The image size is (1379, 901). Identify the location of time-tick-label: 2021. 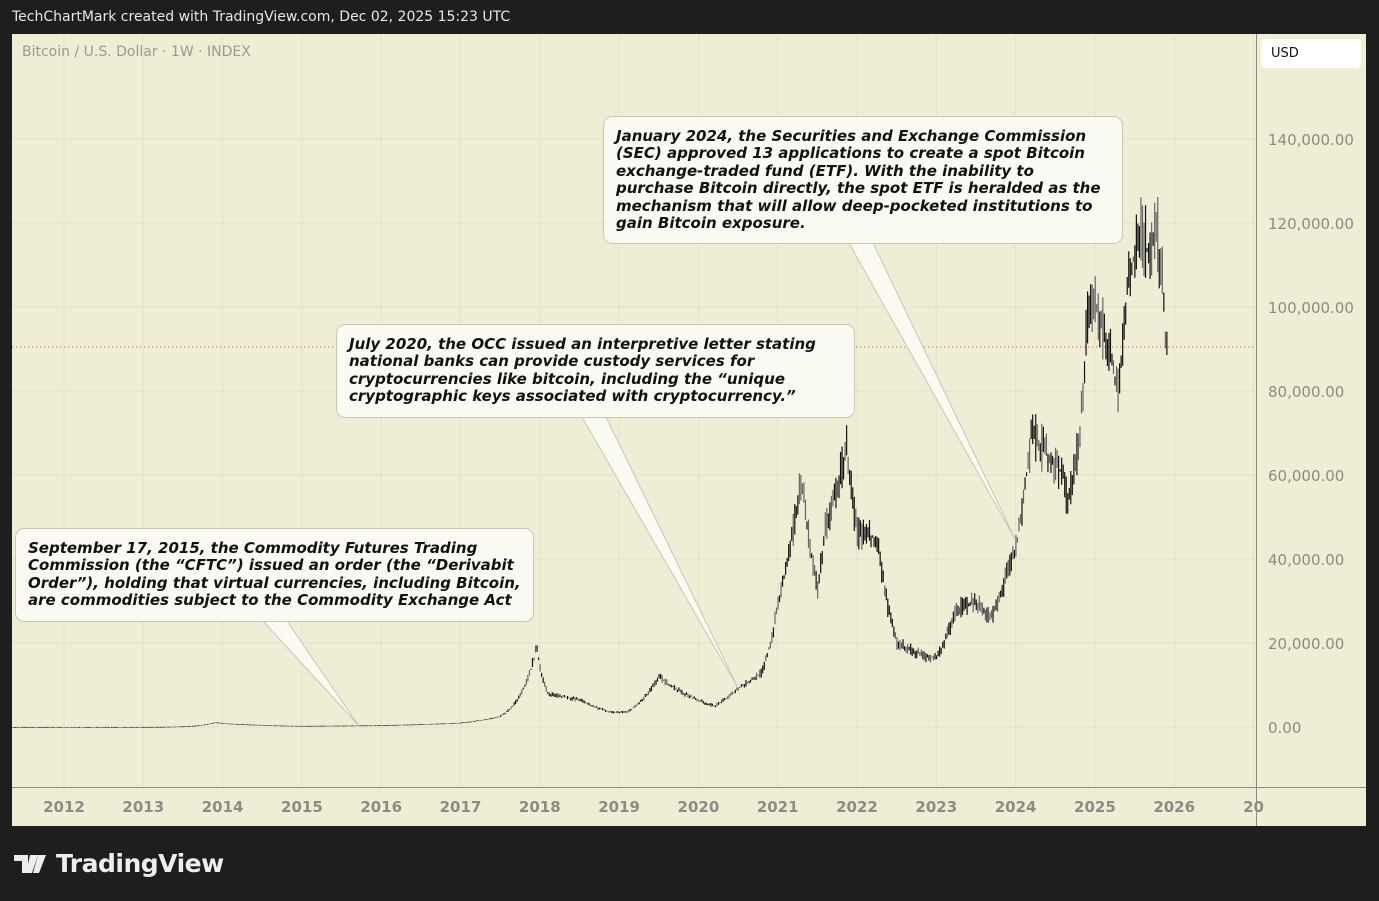
(778, 807).